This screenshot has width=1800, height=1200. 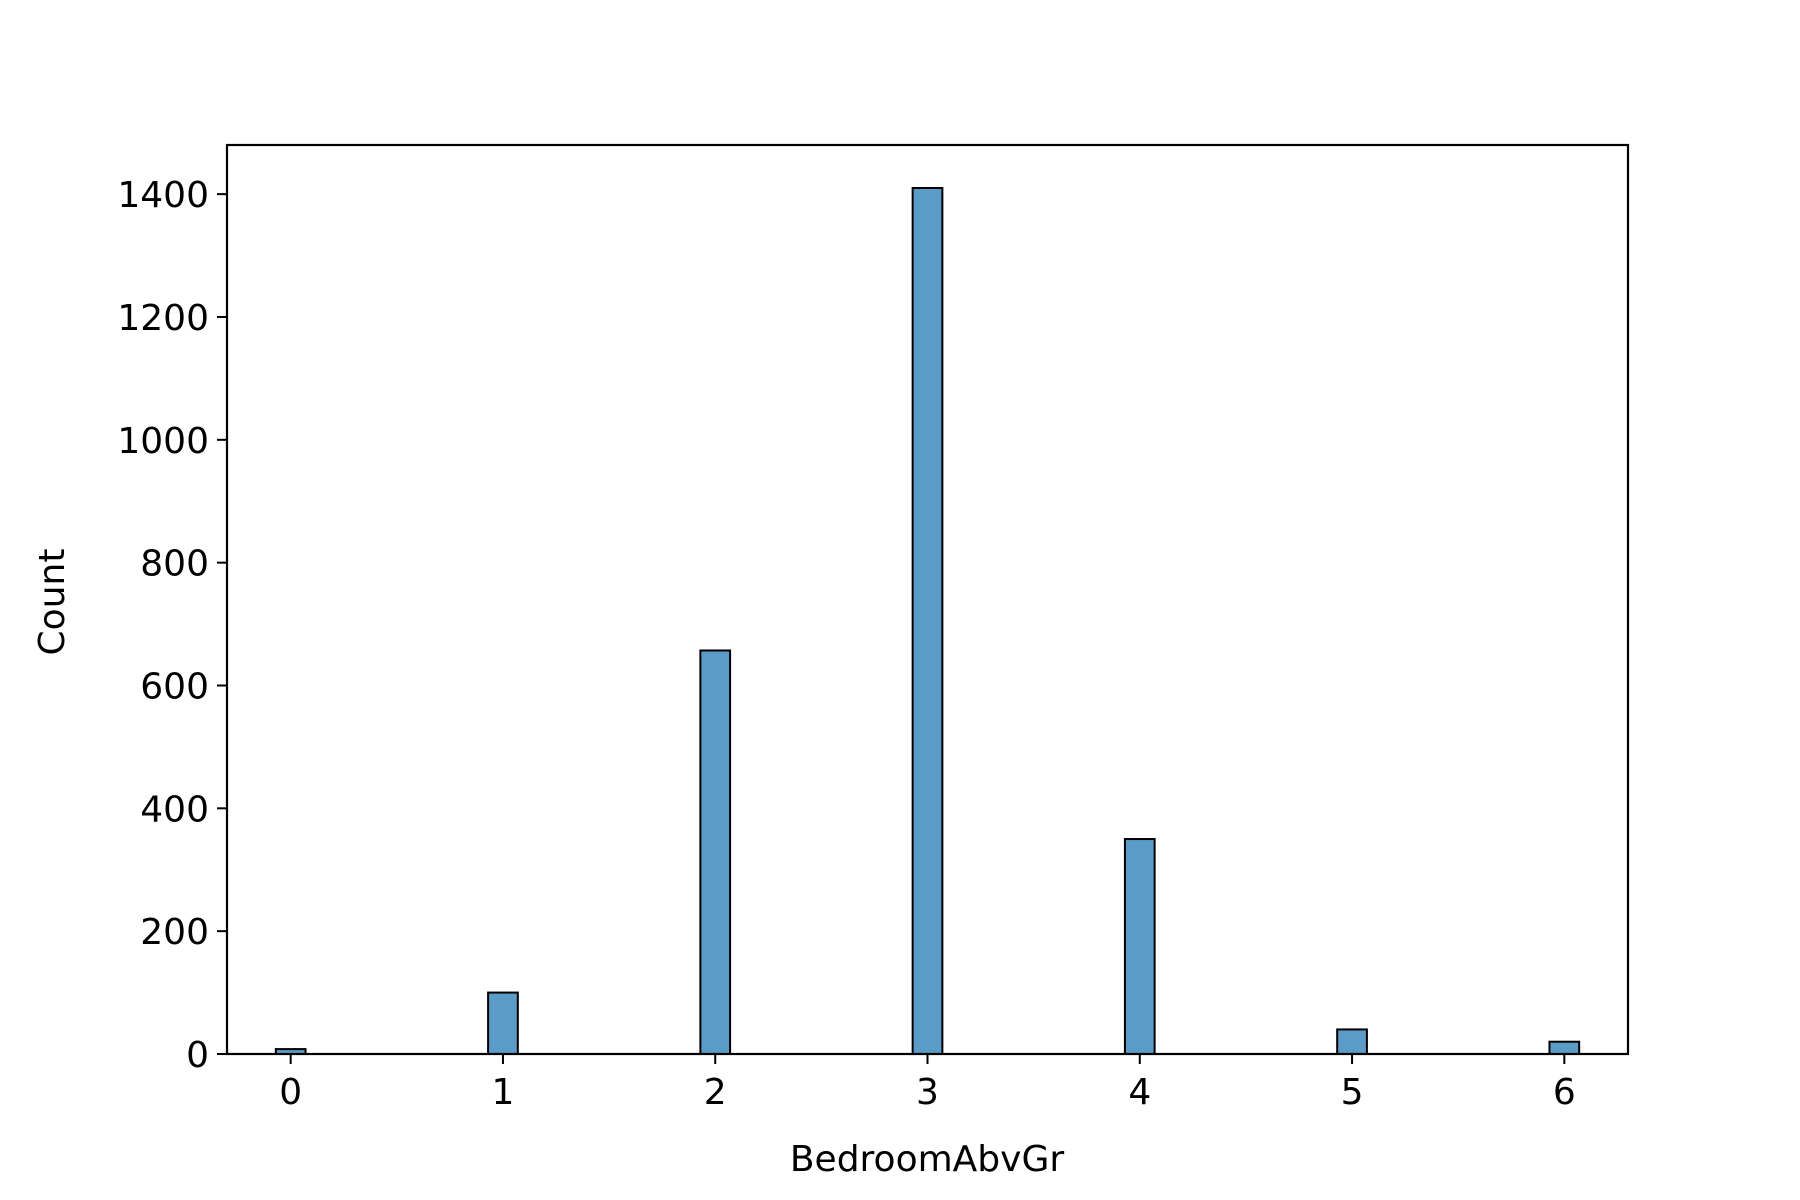 I want to click on x-ticks: 0 1 2 3 4 5 6, so click(x=927, y=1083).